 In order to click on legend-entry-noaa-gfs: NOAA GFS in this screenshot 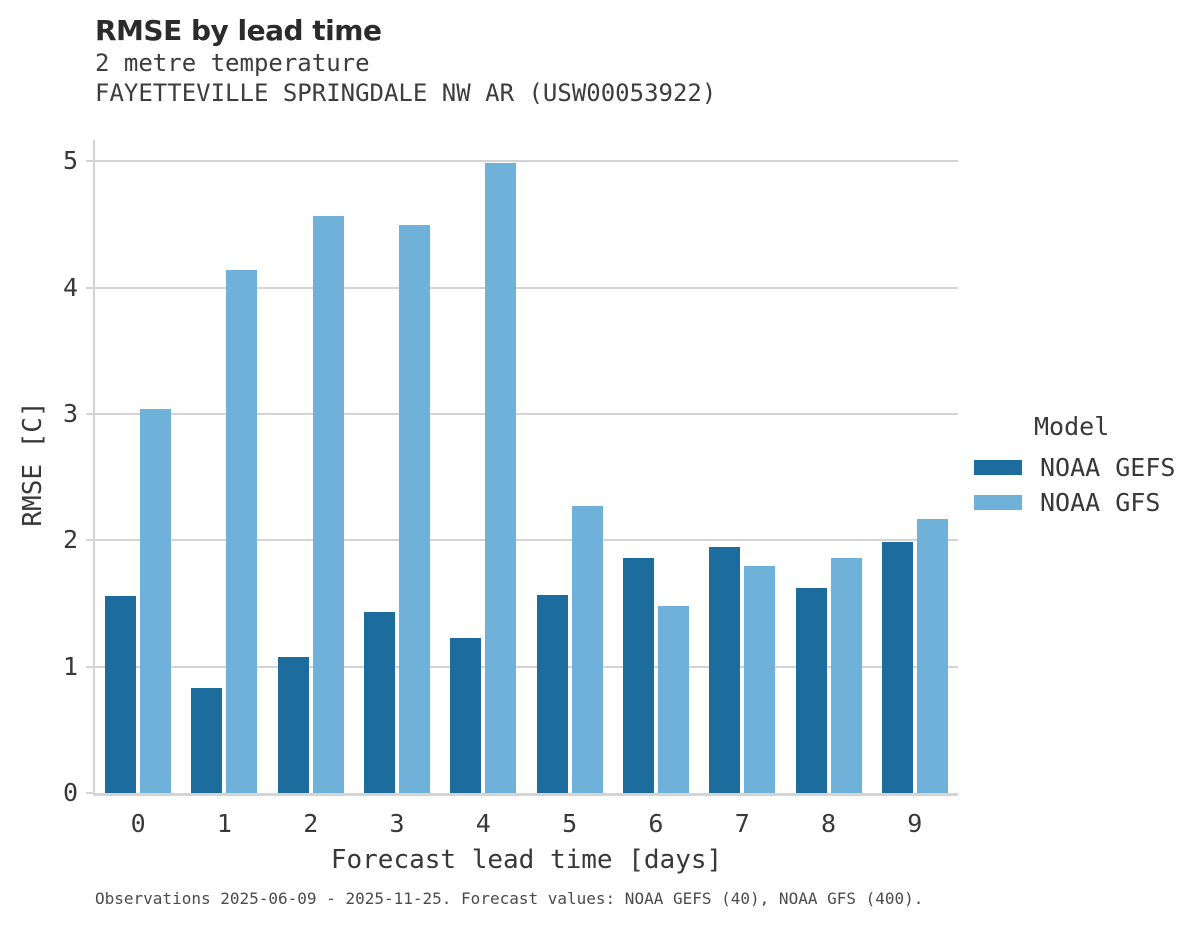, I will do `click(1081, 502)`.